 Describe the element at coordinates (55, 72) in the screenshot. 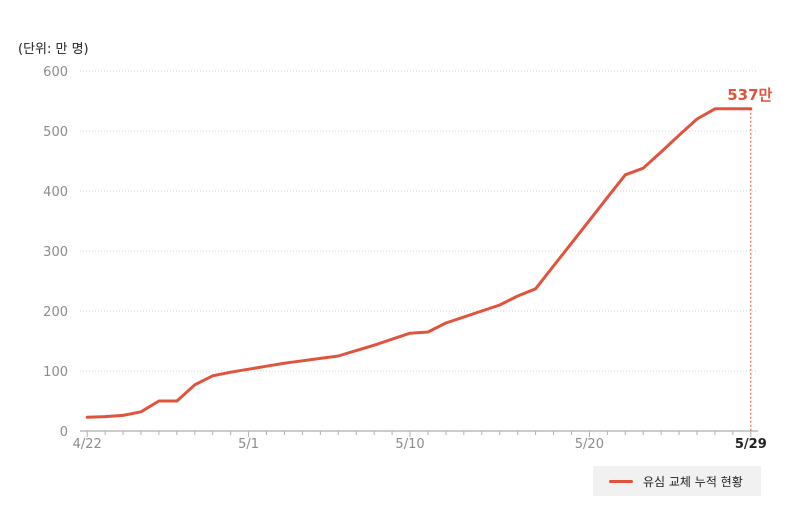

I see `y-tick-label: 600` at that location.